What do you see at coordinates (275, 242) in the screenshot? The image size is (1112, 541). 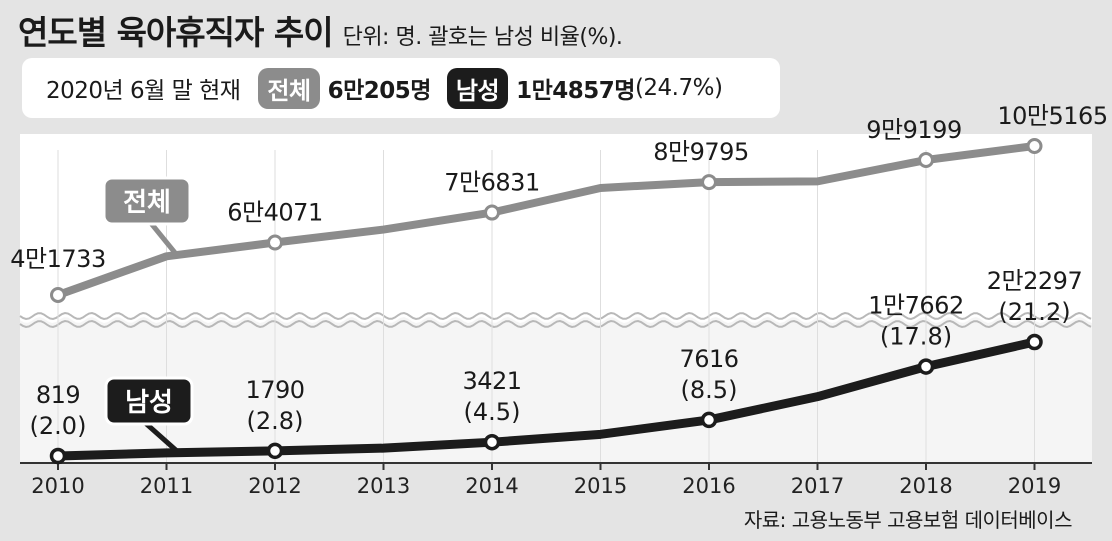 I see `total-marker-2012` at bounding box center [275, 242].